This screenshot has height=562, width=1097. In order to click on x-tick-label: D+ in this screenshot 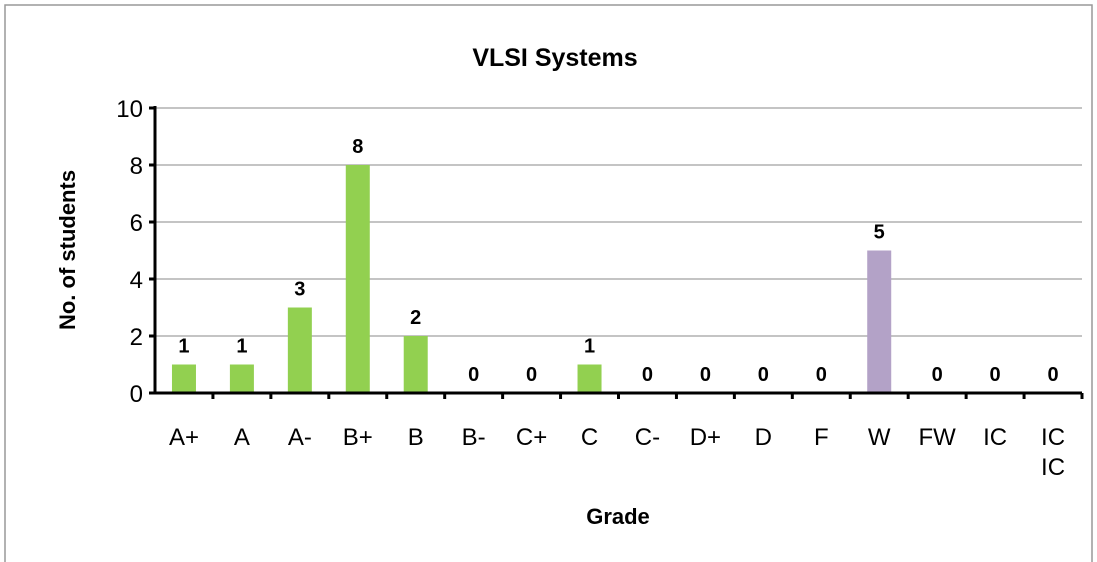, I will do `click(705, 437)`.